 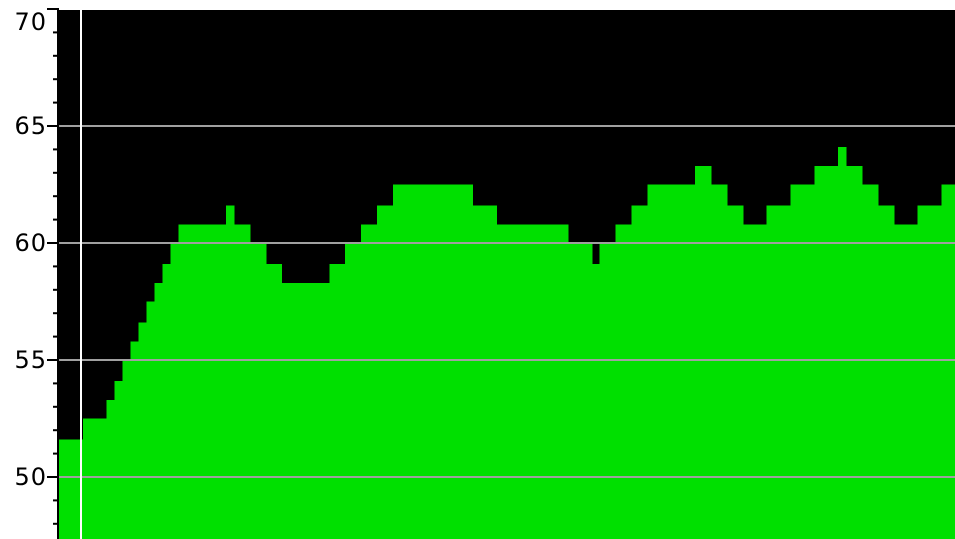 I want to click on y-axis: 50 55 60 65 70, so click(x=36, y=273).